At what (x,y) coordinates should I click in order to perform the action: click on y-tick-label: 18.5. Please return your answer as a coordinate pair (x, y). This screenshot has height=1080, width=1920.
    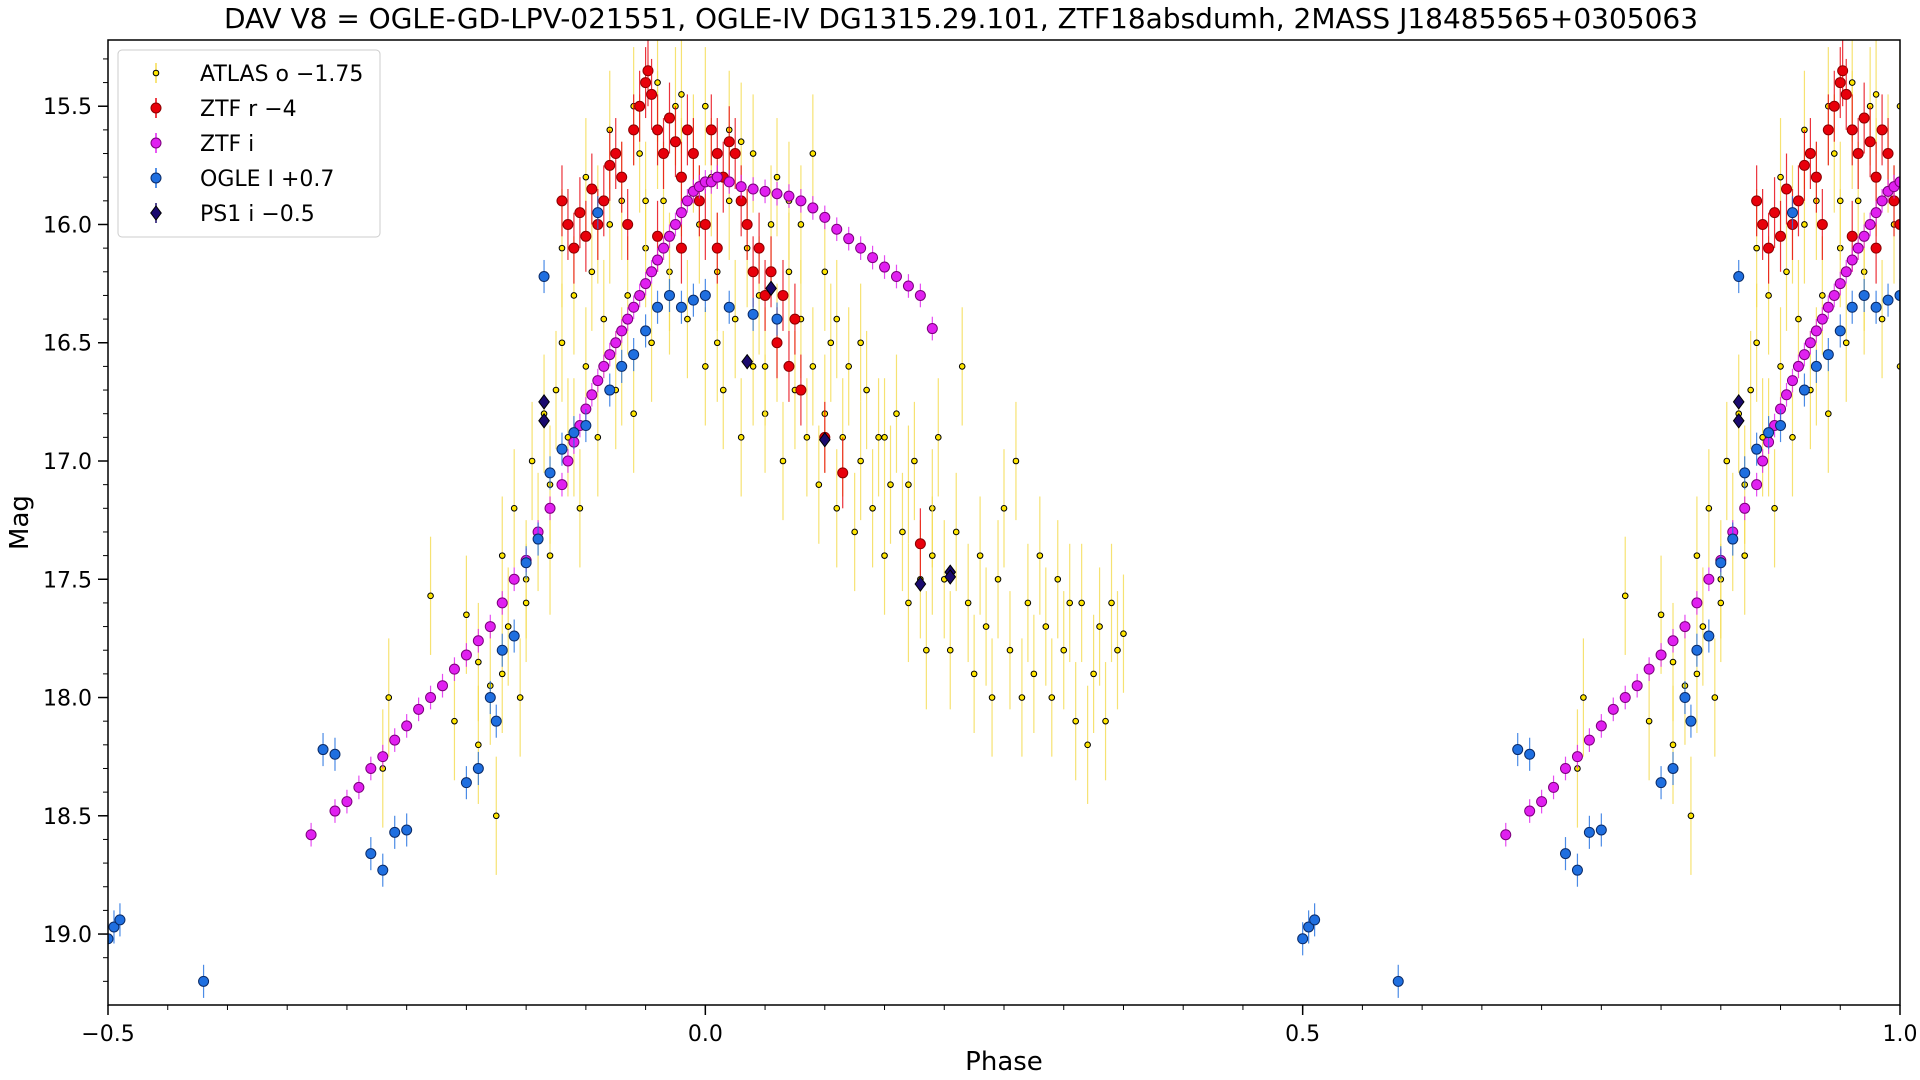
    Looking at the image, I should click on (67, 817).